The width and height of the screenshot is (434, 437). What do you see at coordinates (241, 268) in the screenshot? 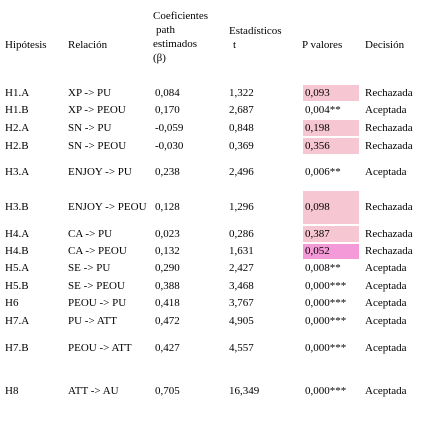
I see `cell-estadistico: 2,427` at bounding box center [241, 268].